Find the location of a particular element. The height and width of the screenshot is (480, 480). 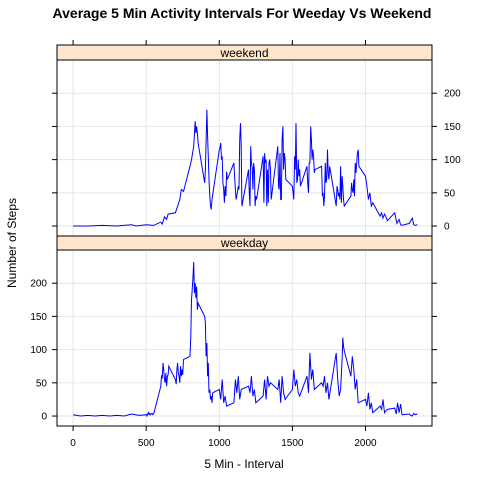

strip-label: weekend is located at coordinates (243, 53).